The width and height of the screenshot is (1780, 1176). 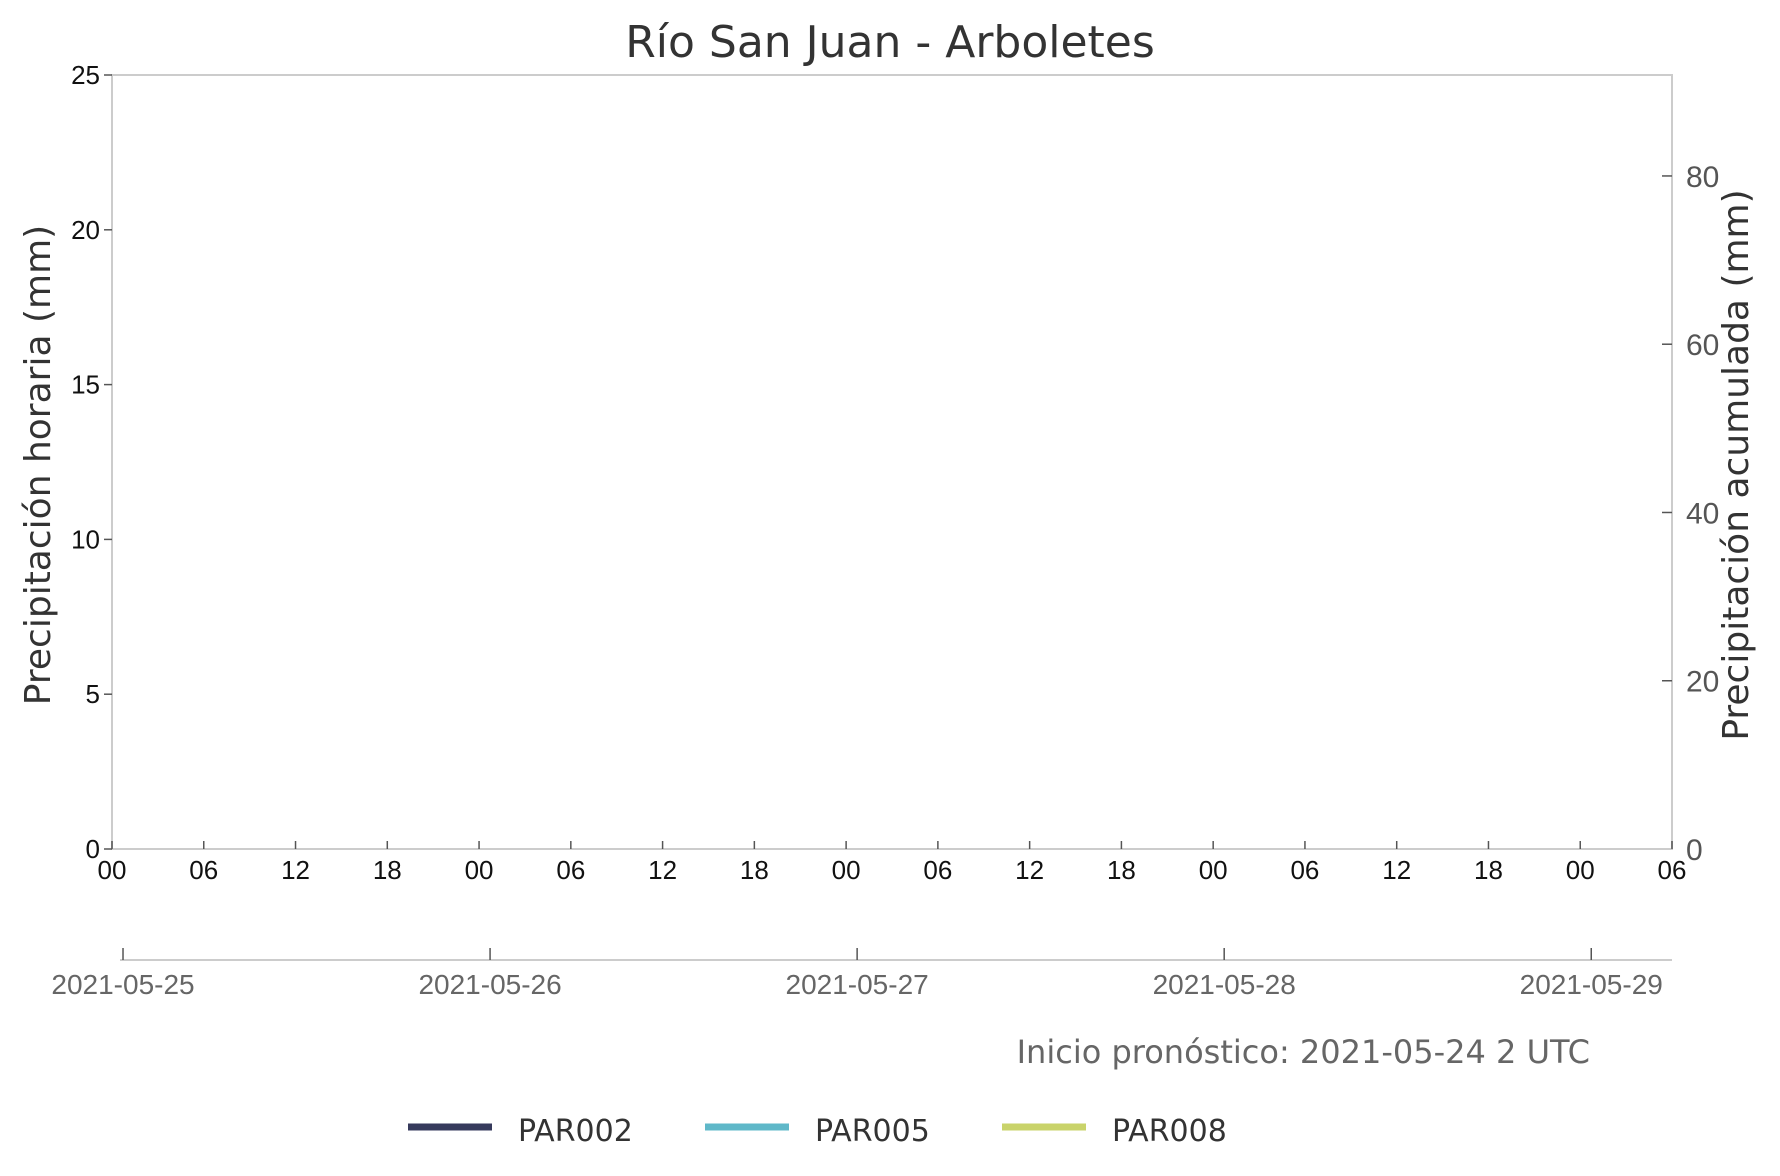 I want to click on right-y-tick-label: 80, so click(x=1702, y=177).